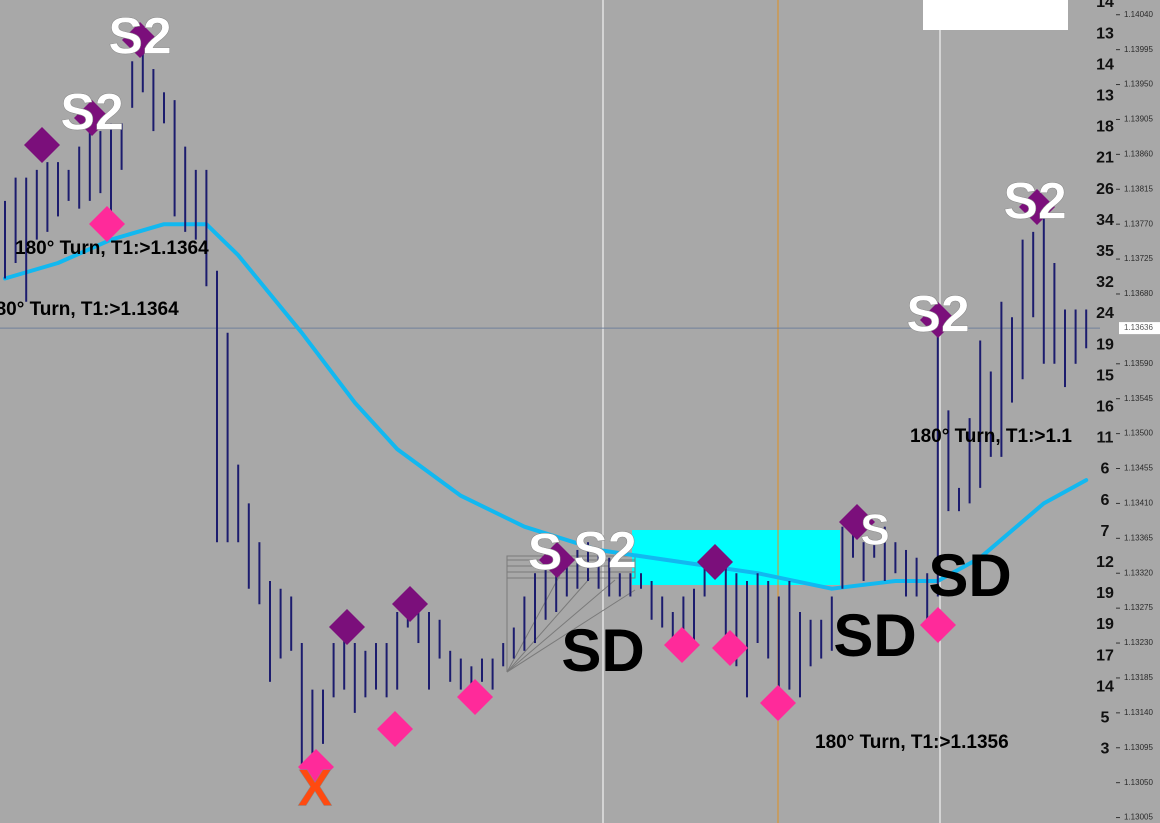 The height and width of the screenshot is (823, 1160). Describe the element at coordinates (1105, 562) in the screenshot. I see `side-count: 12` at that location.